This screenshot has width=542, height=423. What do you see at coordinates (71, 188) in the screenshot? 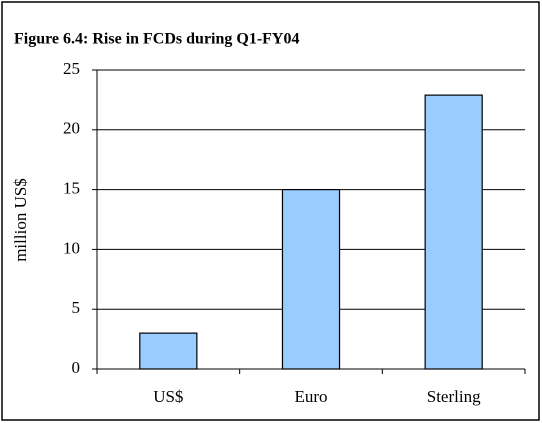
I see `y-tick-label: 15` at bounding box center [71, 188].